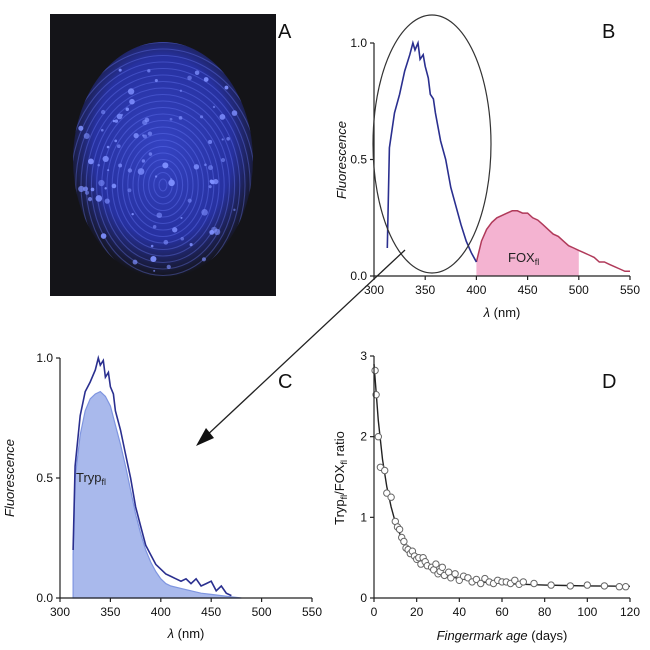 Image resolution: width=650 pixels, height=650 pixels. I want to click on panel-b-x-tick-label: 450, so click(528, 290).